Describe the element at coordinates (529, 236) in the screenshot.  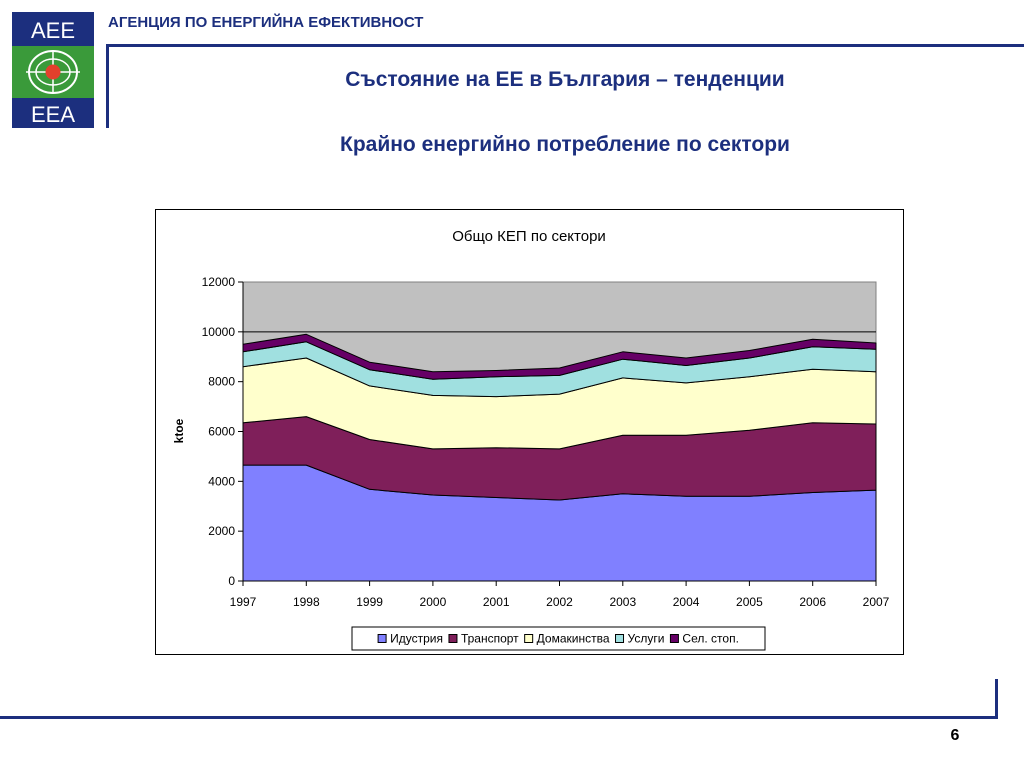
I see `chart-title: Общо КЕП по сектори` at that location.